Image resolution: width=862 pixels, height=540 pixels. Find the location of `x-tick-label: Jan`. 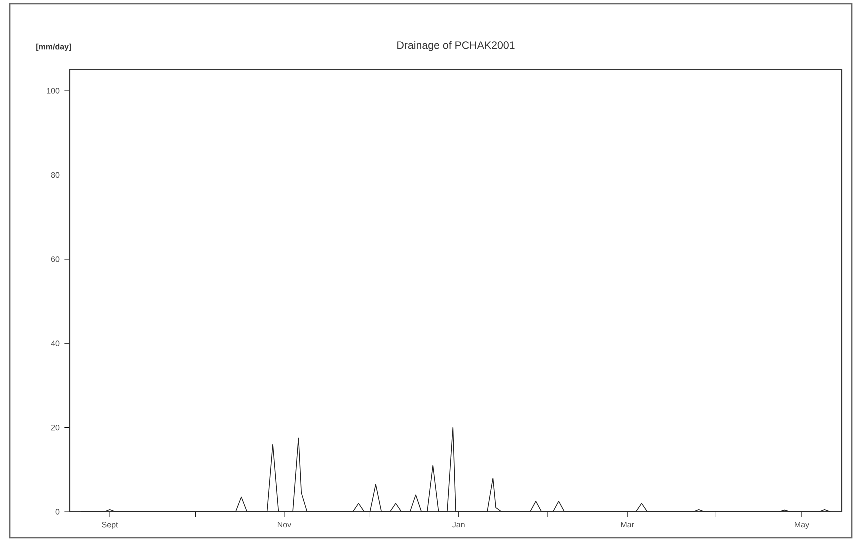

x-tick-label: Jan is located at coordinates (458, 525).